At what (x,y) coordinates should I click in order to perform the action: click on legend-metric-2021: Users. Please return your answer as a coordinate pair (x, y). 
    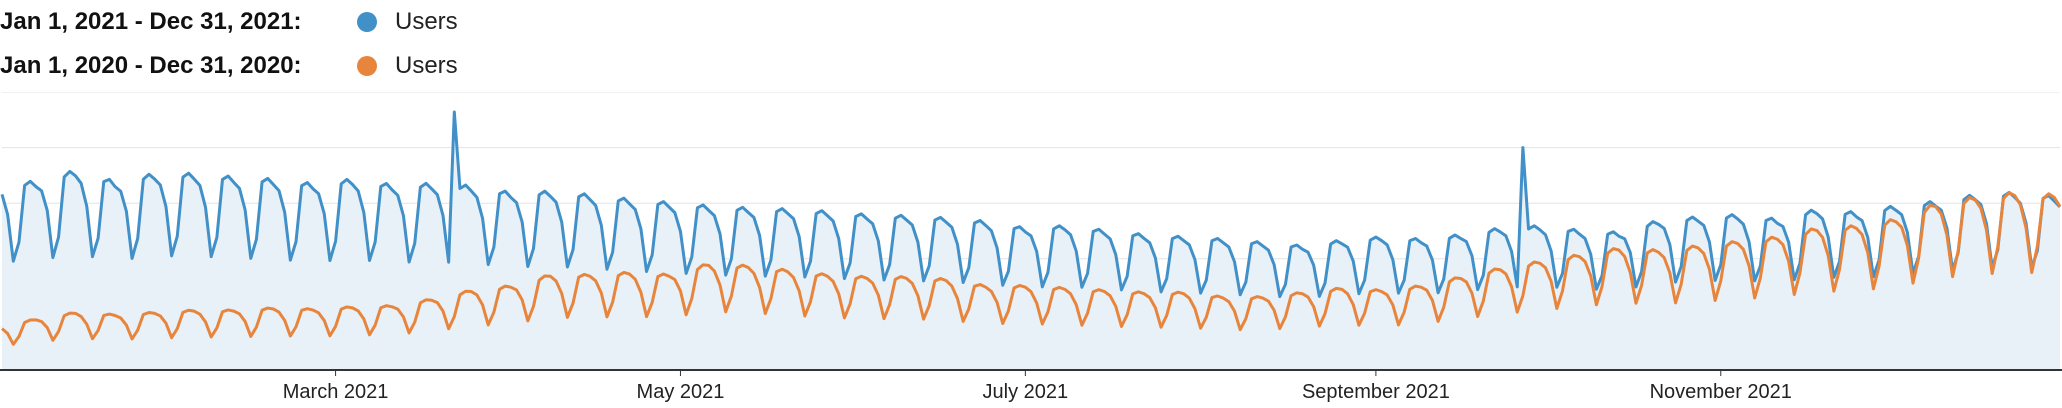
    Looking at the image, I should click on (426, 21).